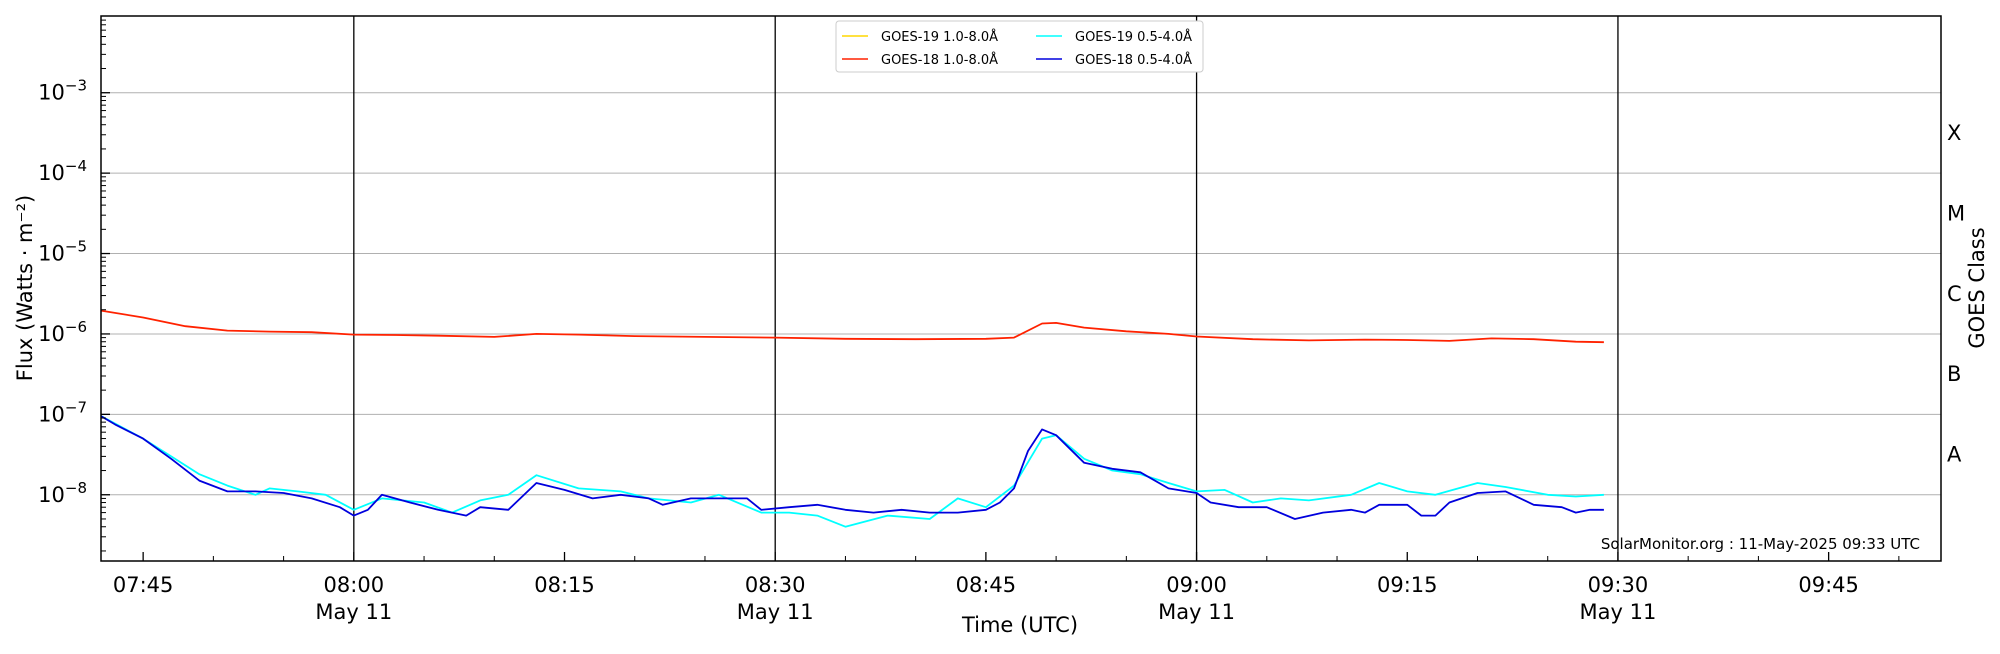  What do you see at coordinates (1196, 585) in the screenshot?
I see `x-tick-label: 09:00` at bounding box center [1196, 585].